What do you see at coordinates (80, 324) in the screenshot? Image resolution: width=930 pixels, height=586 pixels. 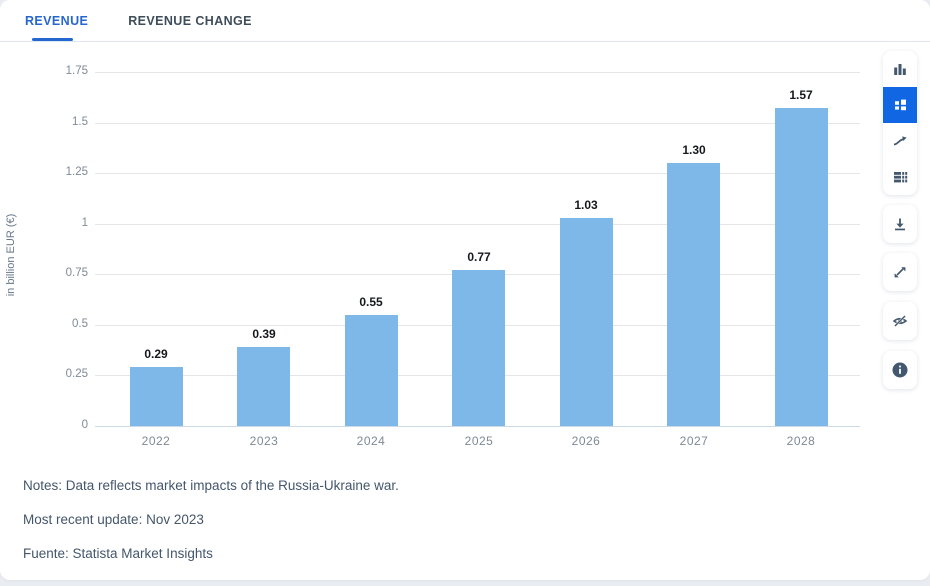 I see `y-tick-label: 0.5` at bounding box center [80, 324].